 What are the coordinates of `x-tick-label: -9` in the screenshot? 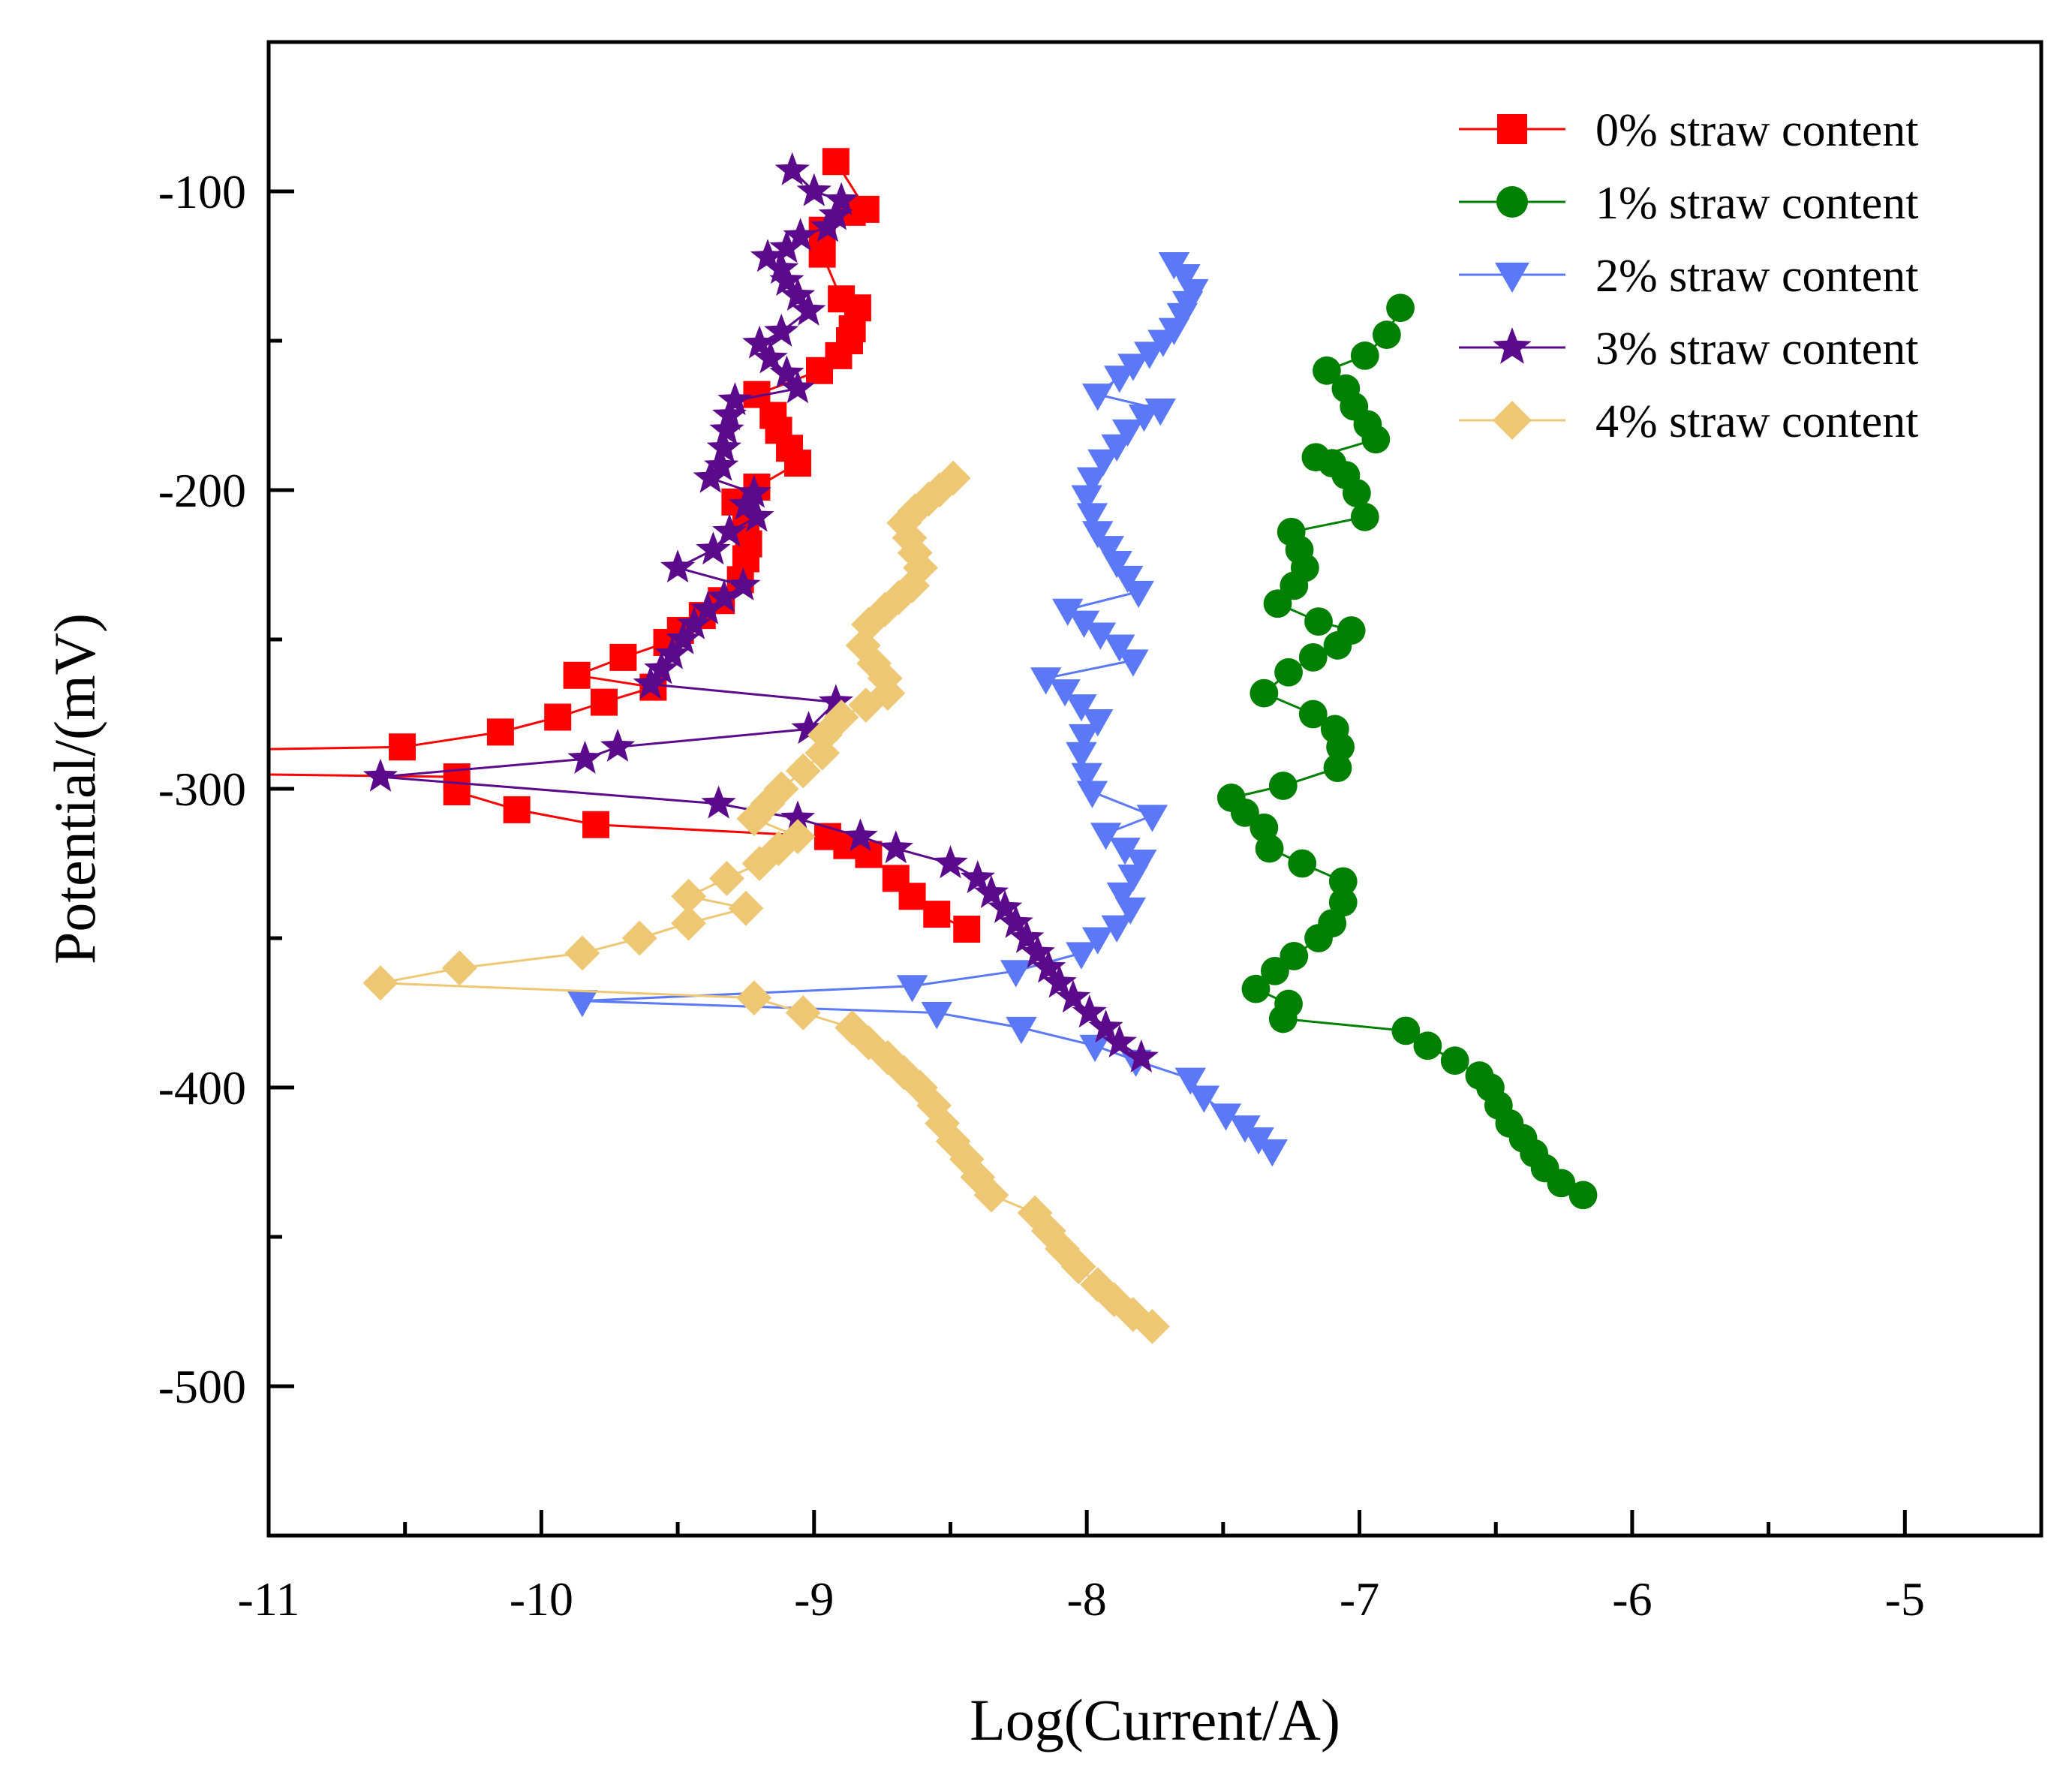 It's located at (814, 1599).